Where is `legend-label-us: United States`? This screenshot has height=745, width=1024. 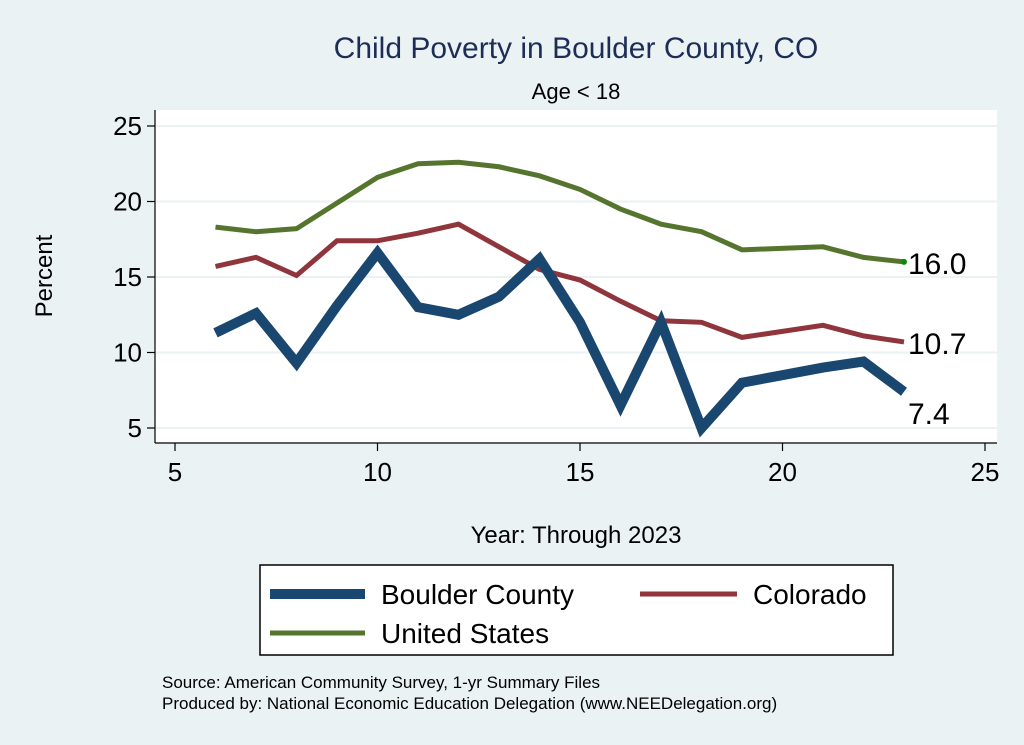 legend-label-us: United States is located at coordinates (465, 633).